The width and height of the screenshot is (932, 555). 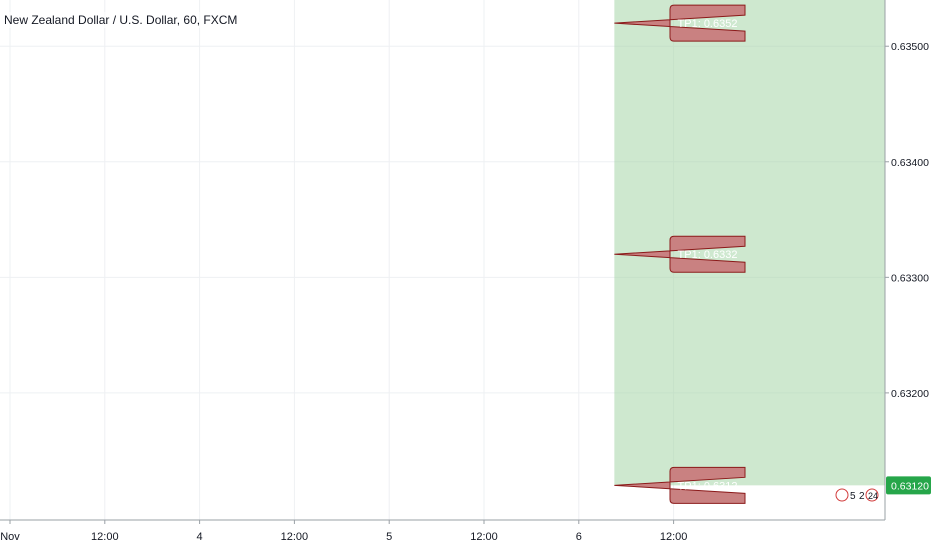 I want to click on time-tick-label: 4, so click(x=200, y=537).